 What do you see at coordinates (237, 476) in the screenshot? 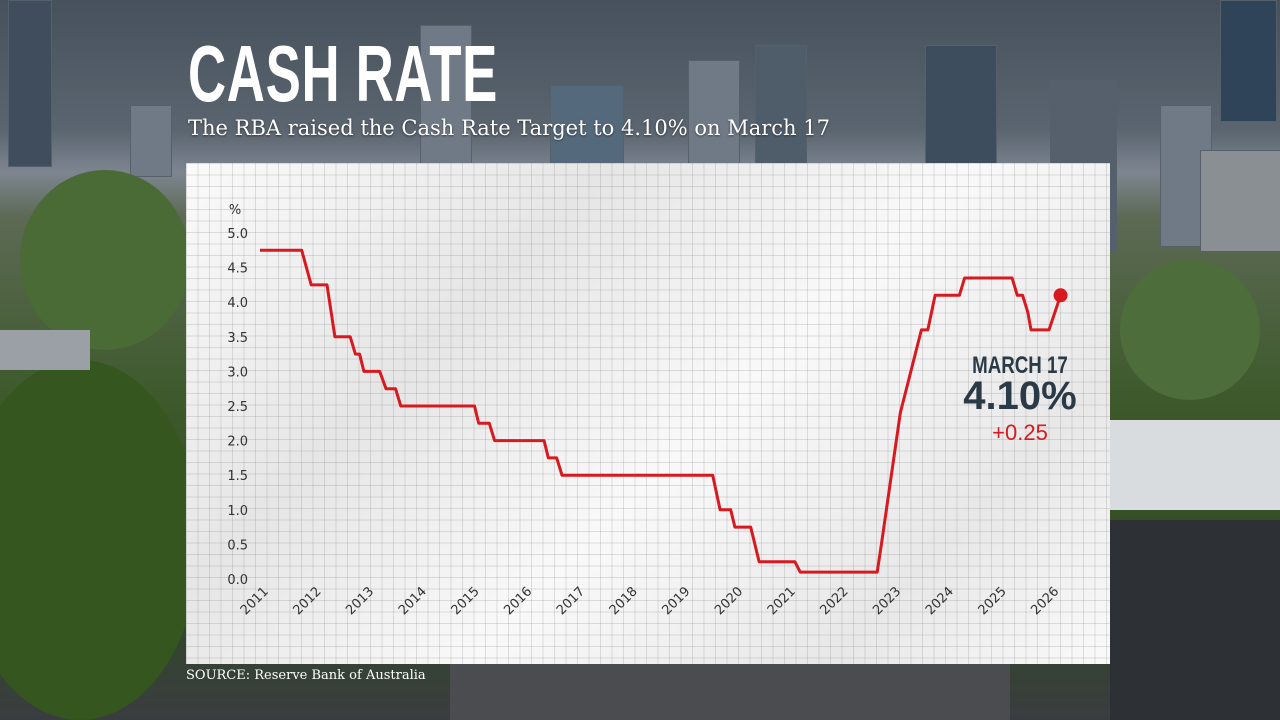
I see `y-tick-label: 1.5` at bounding box center [237, 476].